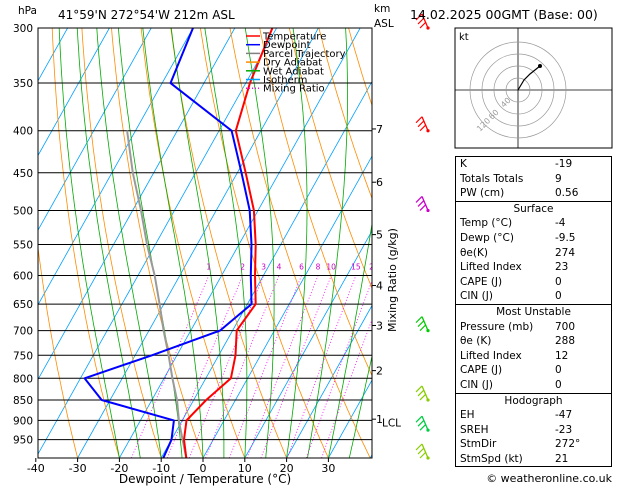 This screenshot has width=629, height=490. What do you see at coordinates (581, 296) in the screenshot?
I see `indices-value: 0` at bounding box center [581, 296].